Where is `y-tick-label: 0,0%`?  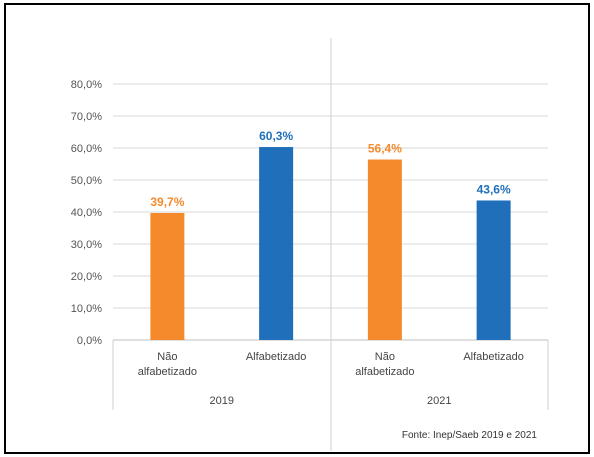 y-tick-label: 0,0% is located at coordinates (89, 341).